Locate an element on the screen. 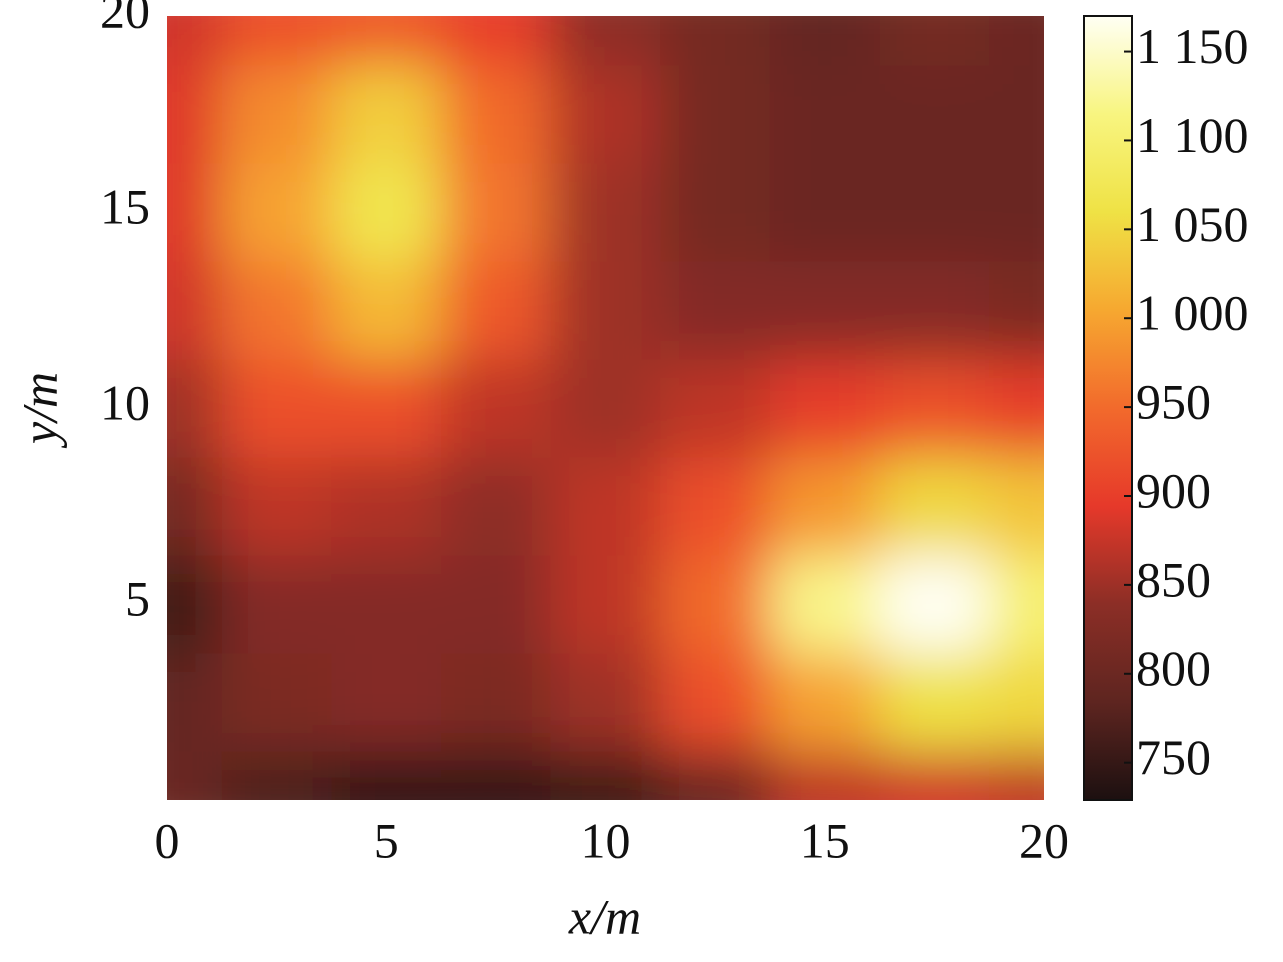 This screenshot has width=1283, height=962. colorbar-tick-label: 1 050 is located at coordinates (1192, 224).